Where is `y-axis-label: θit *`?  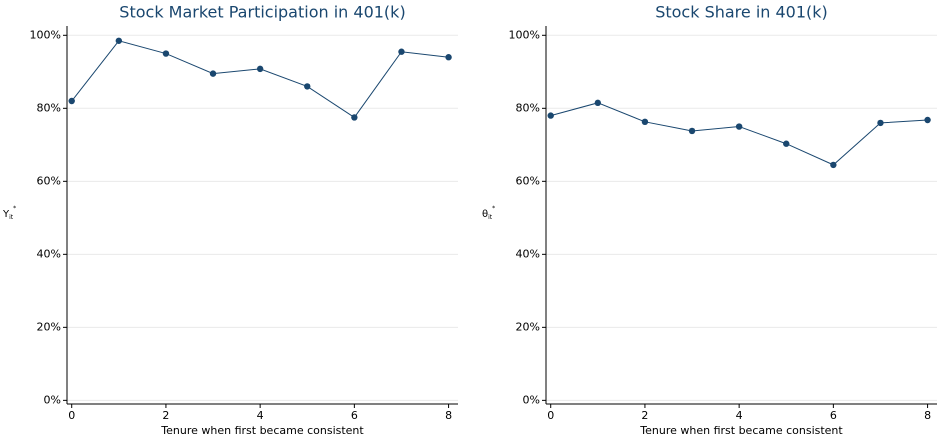 y-axis-label: θit * is located at coordinates (488, 213).